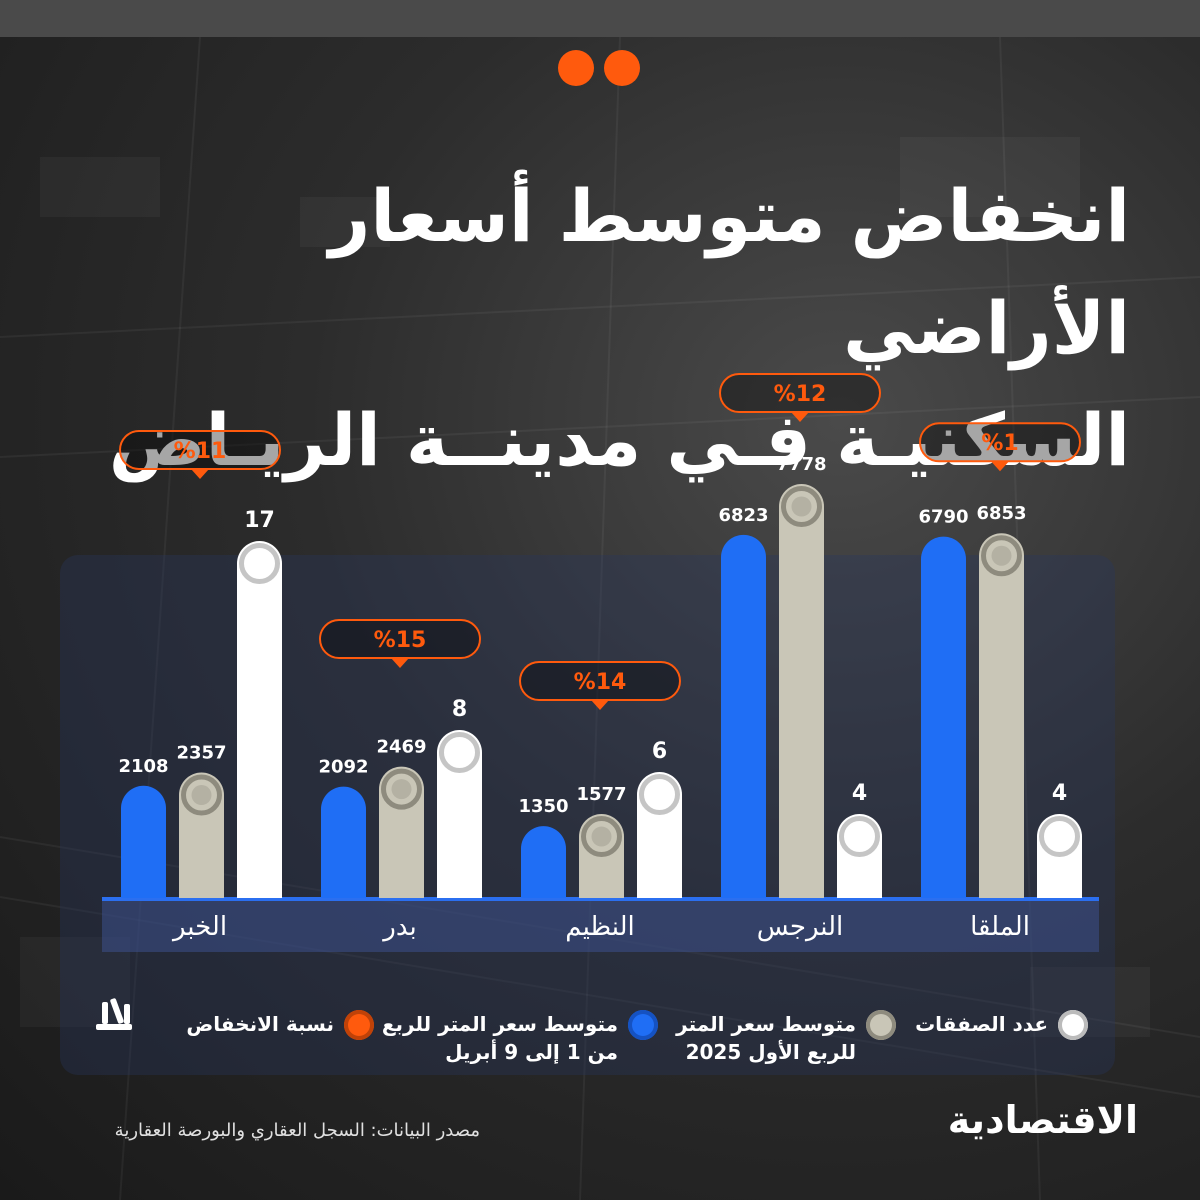 The width and height of the screenshot is (1200, 1200). I want to click on category-label-3: بدر, so click(398, 927).